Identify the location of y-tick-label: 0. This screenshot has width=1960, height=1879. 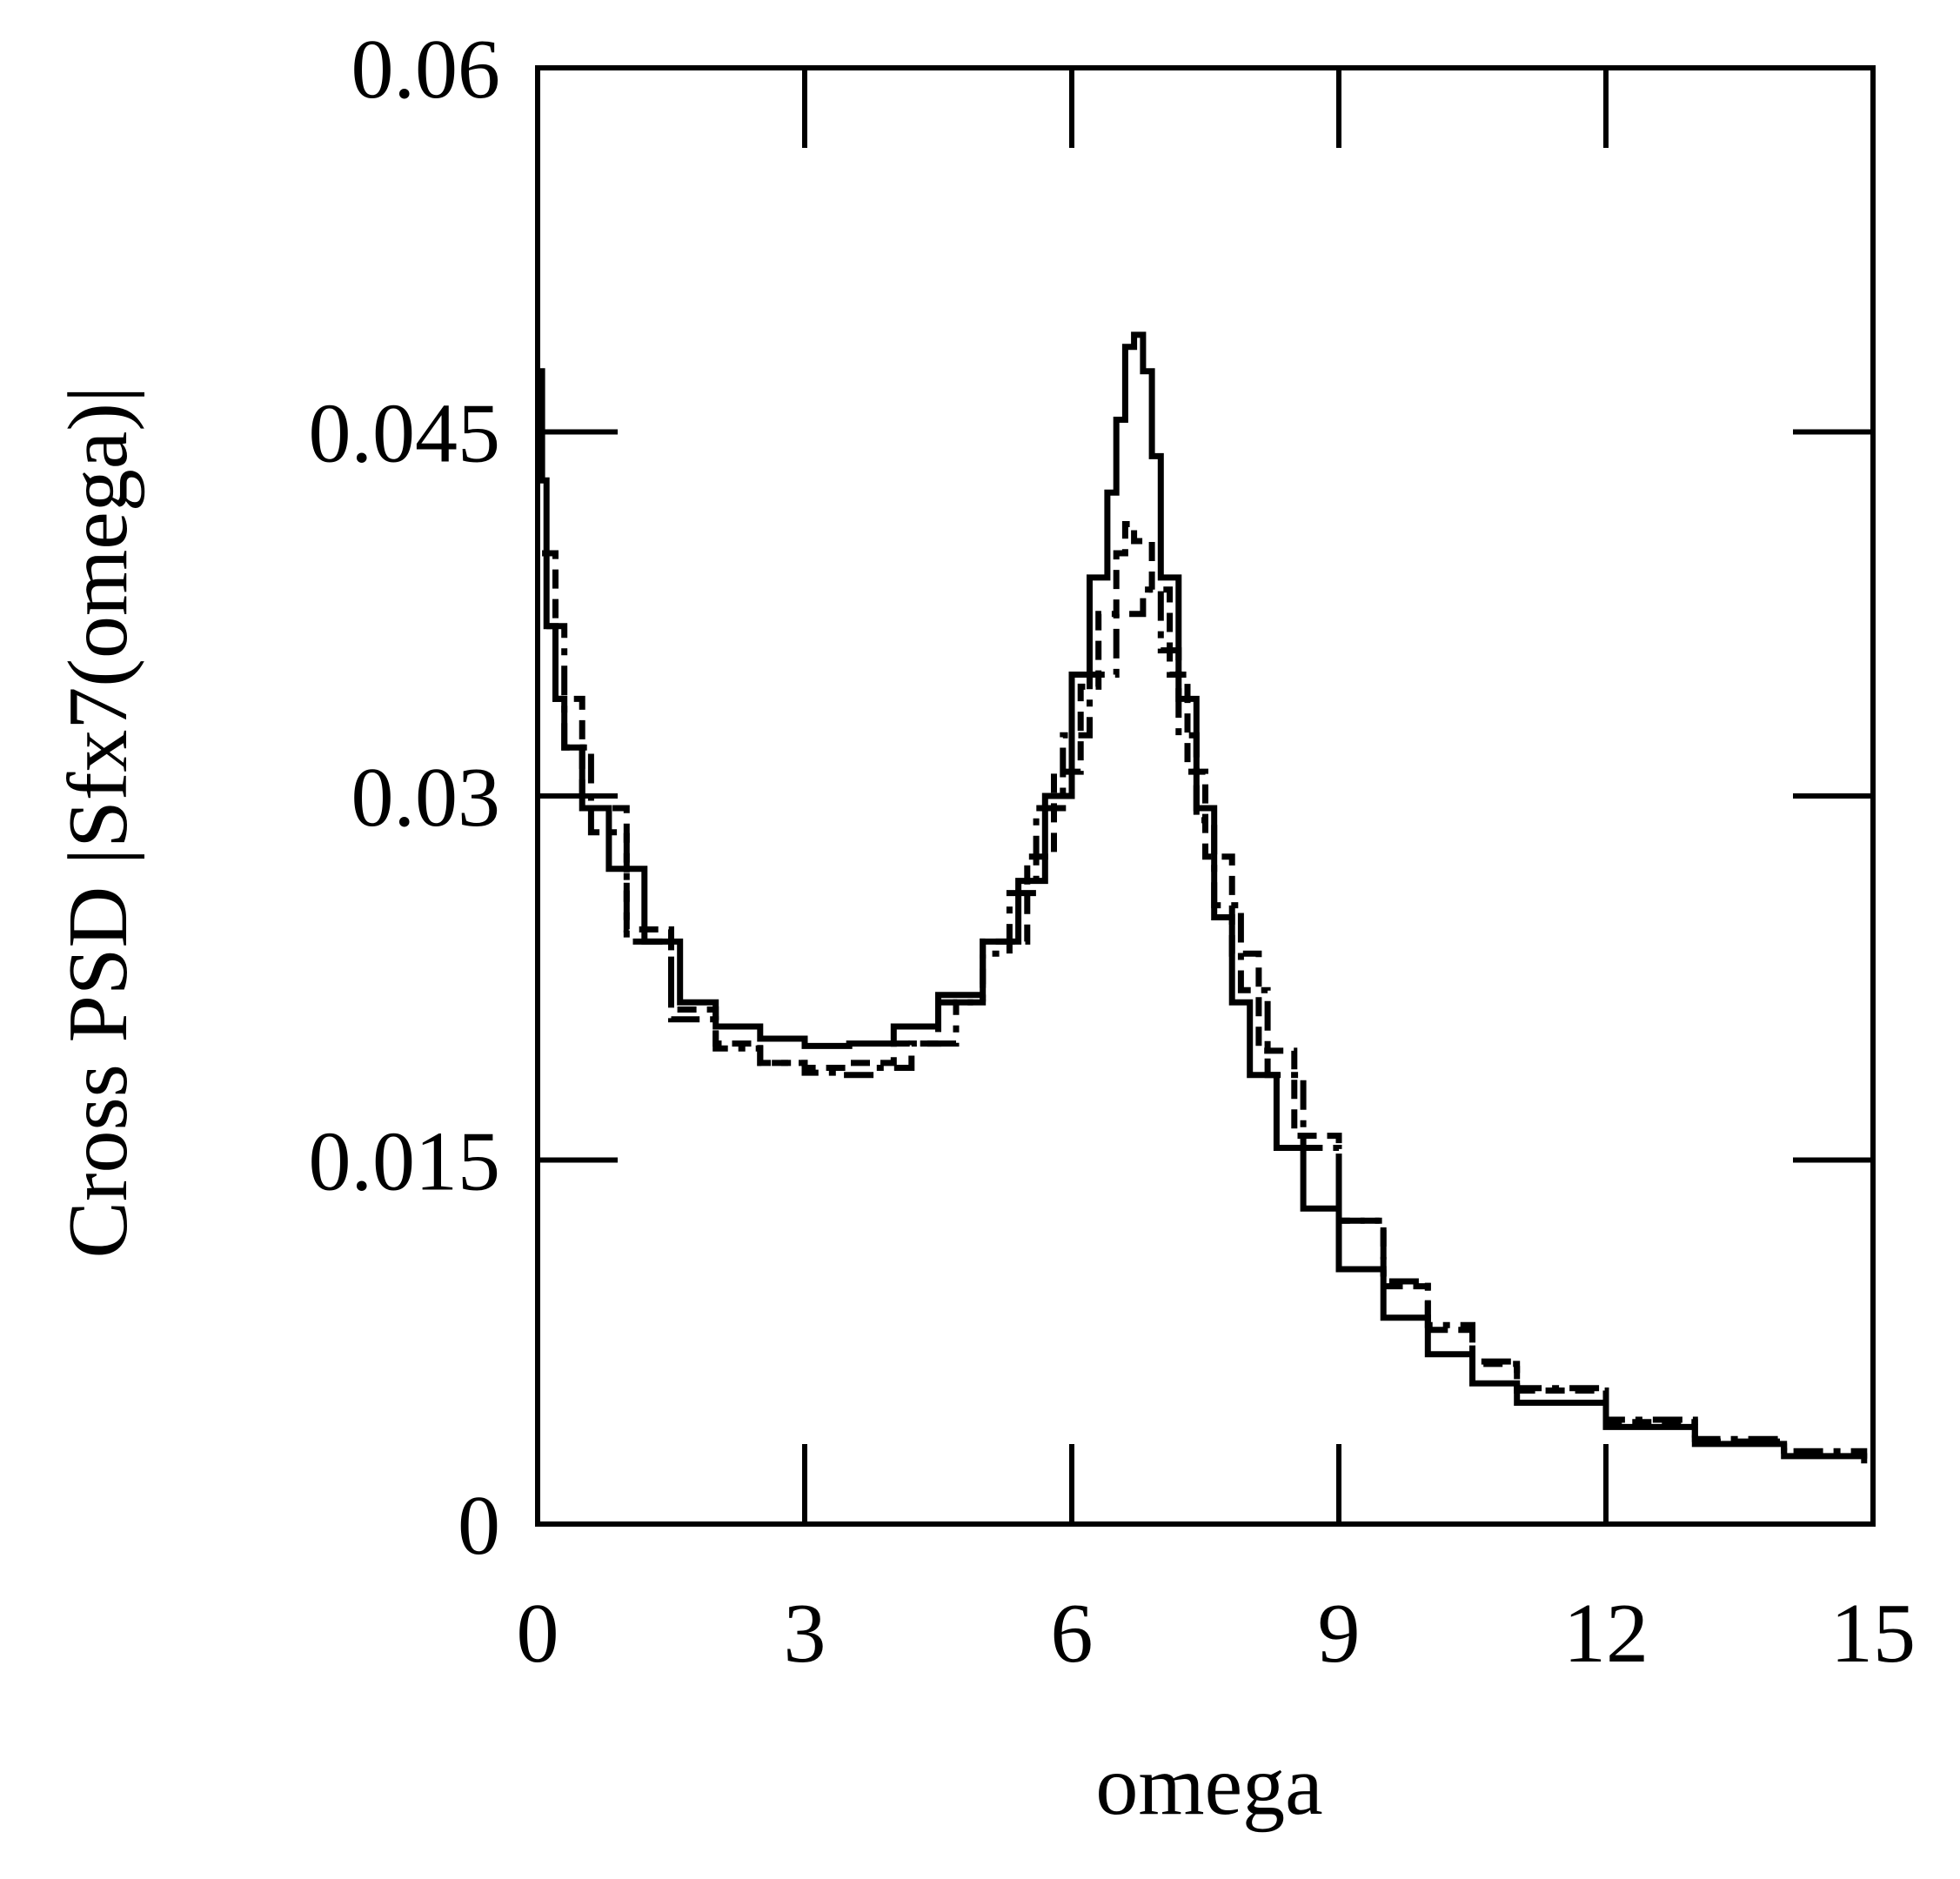
(479, 1526).